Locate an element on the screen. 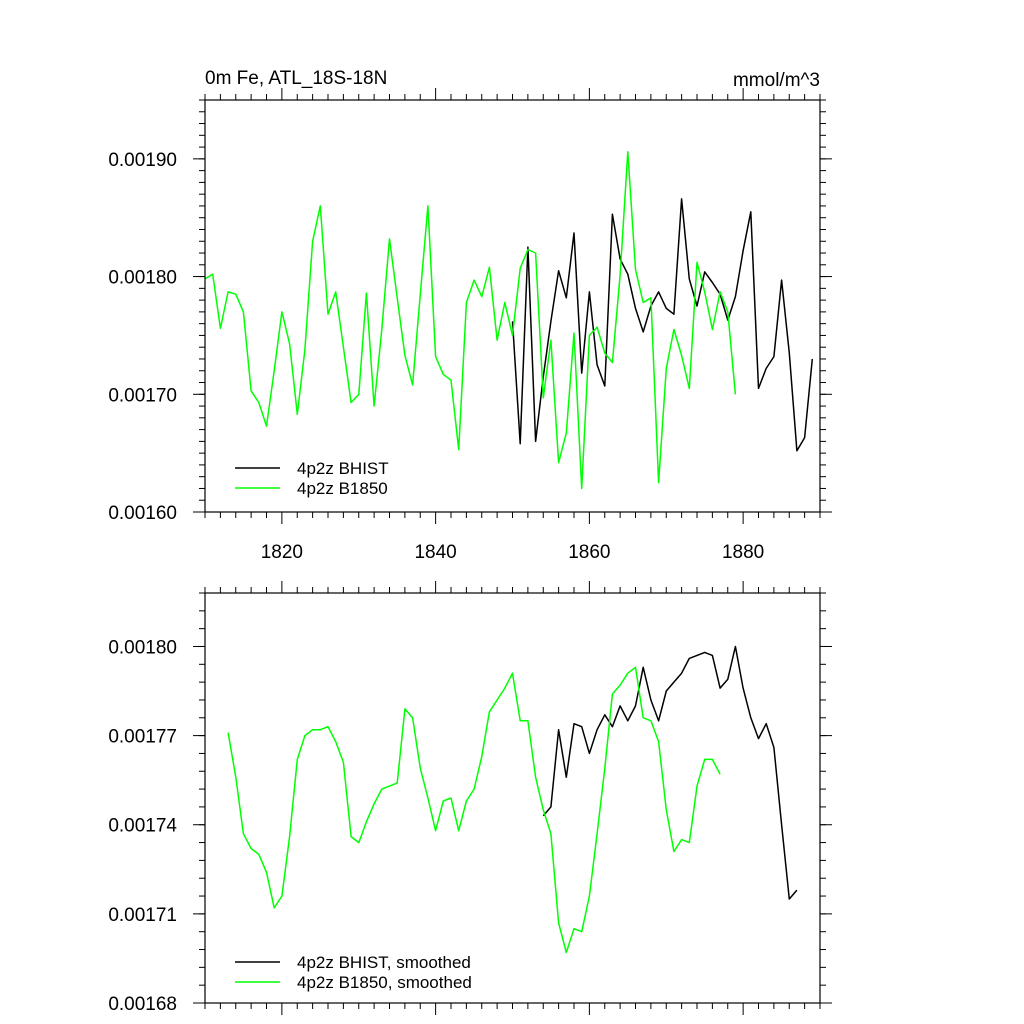 The image size is (1024, 1024). y-tick-label: 0.00170 is located at coordinates (142, 395).